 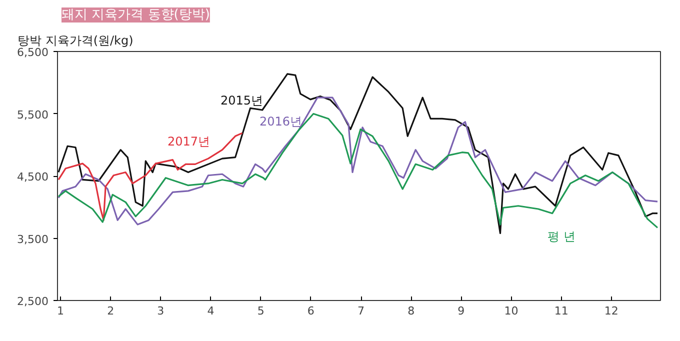 I want to click on x-tick-label: 5, so click(x=260, y=311).